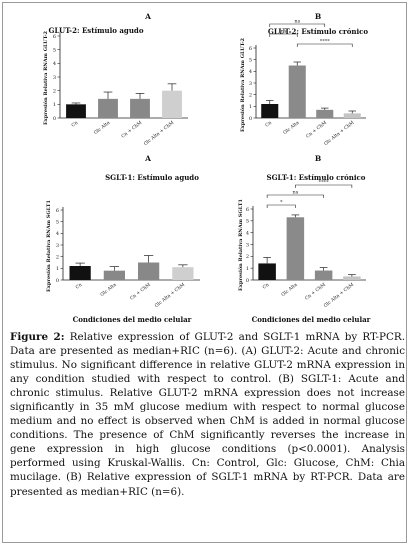  I want to click on x-axis-label-left: Condiciones del medio celular, so click(132, 319).